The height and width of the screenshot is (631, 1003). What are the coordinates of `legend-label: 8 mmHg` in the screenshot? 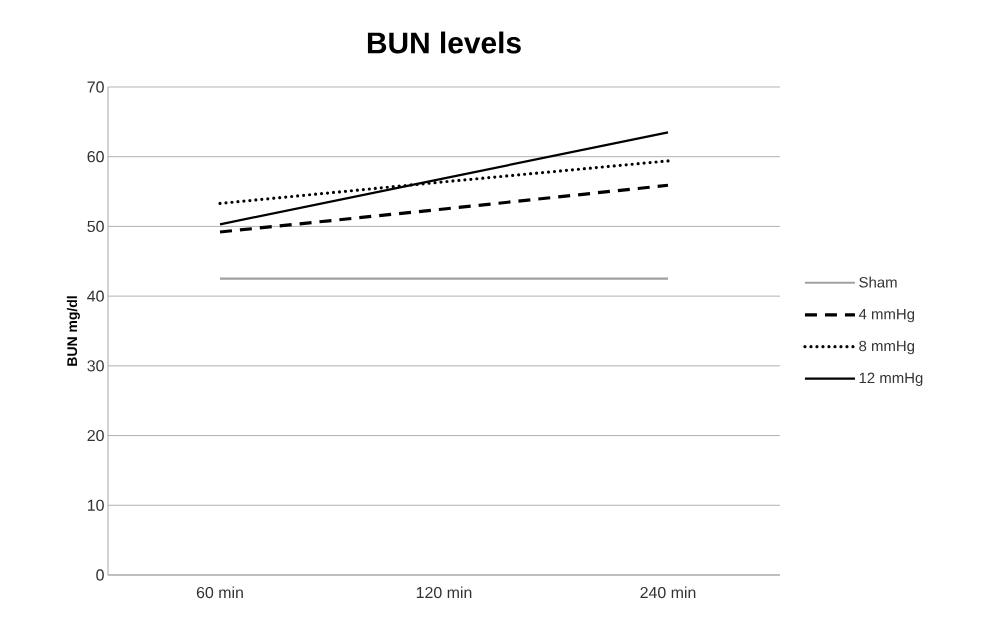 It's located at (887, 347).